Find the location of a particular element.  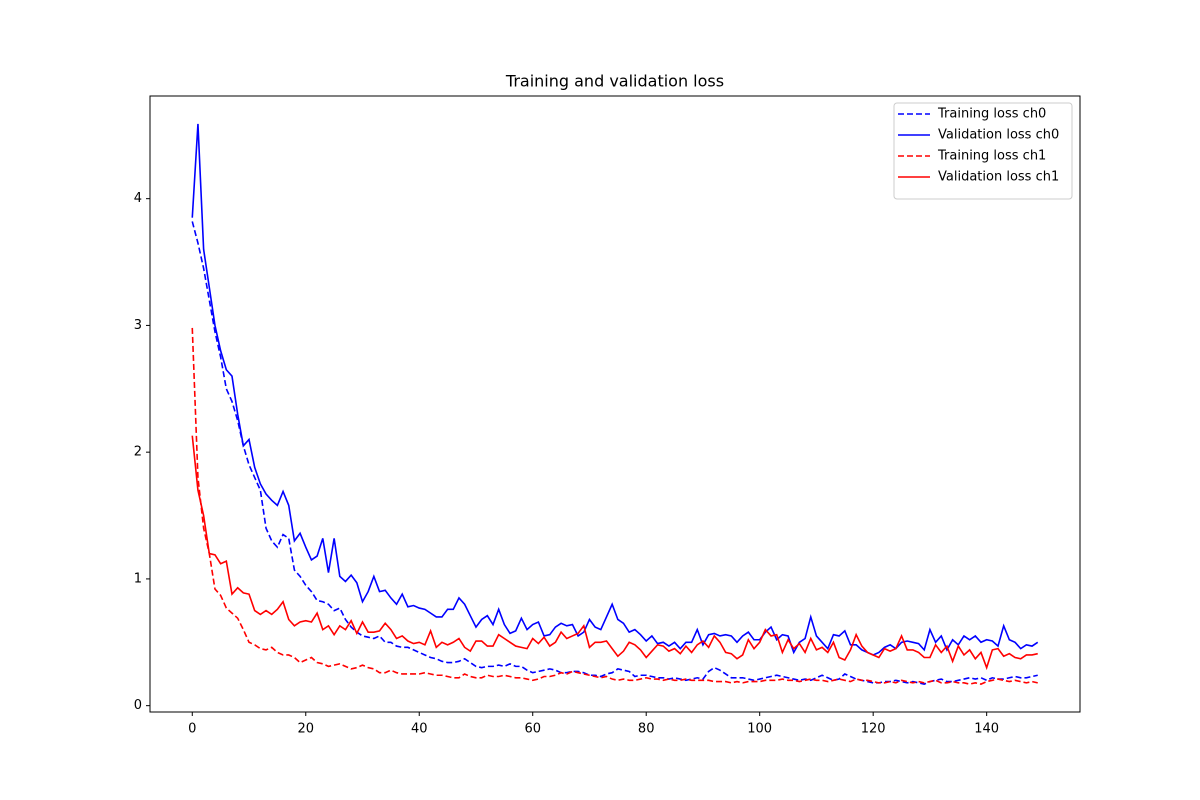

x-tick-label: 40 is located at coordinates (419, 729).